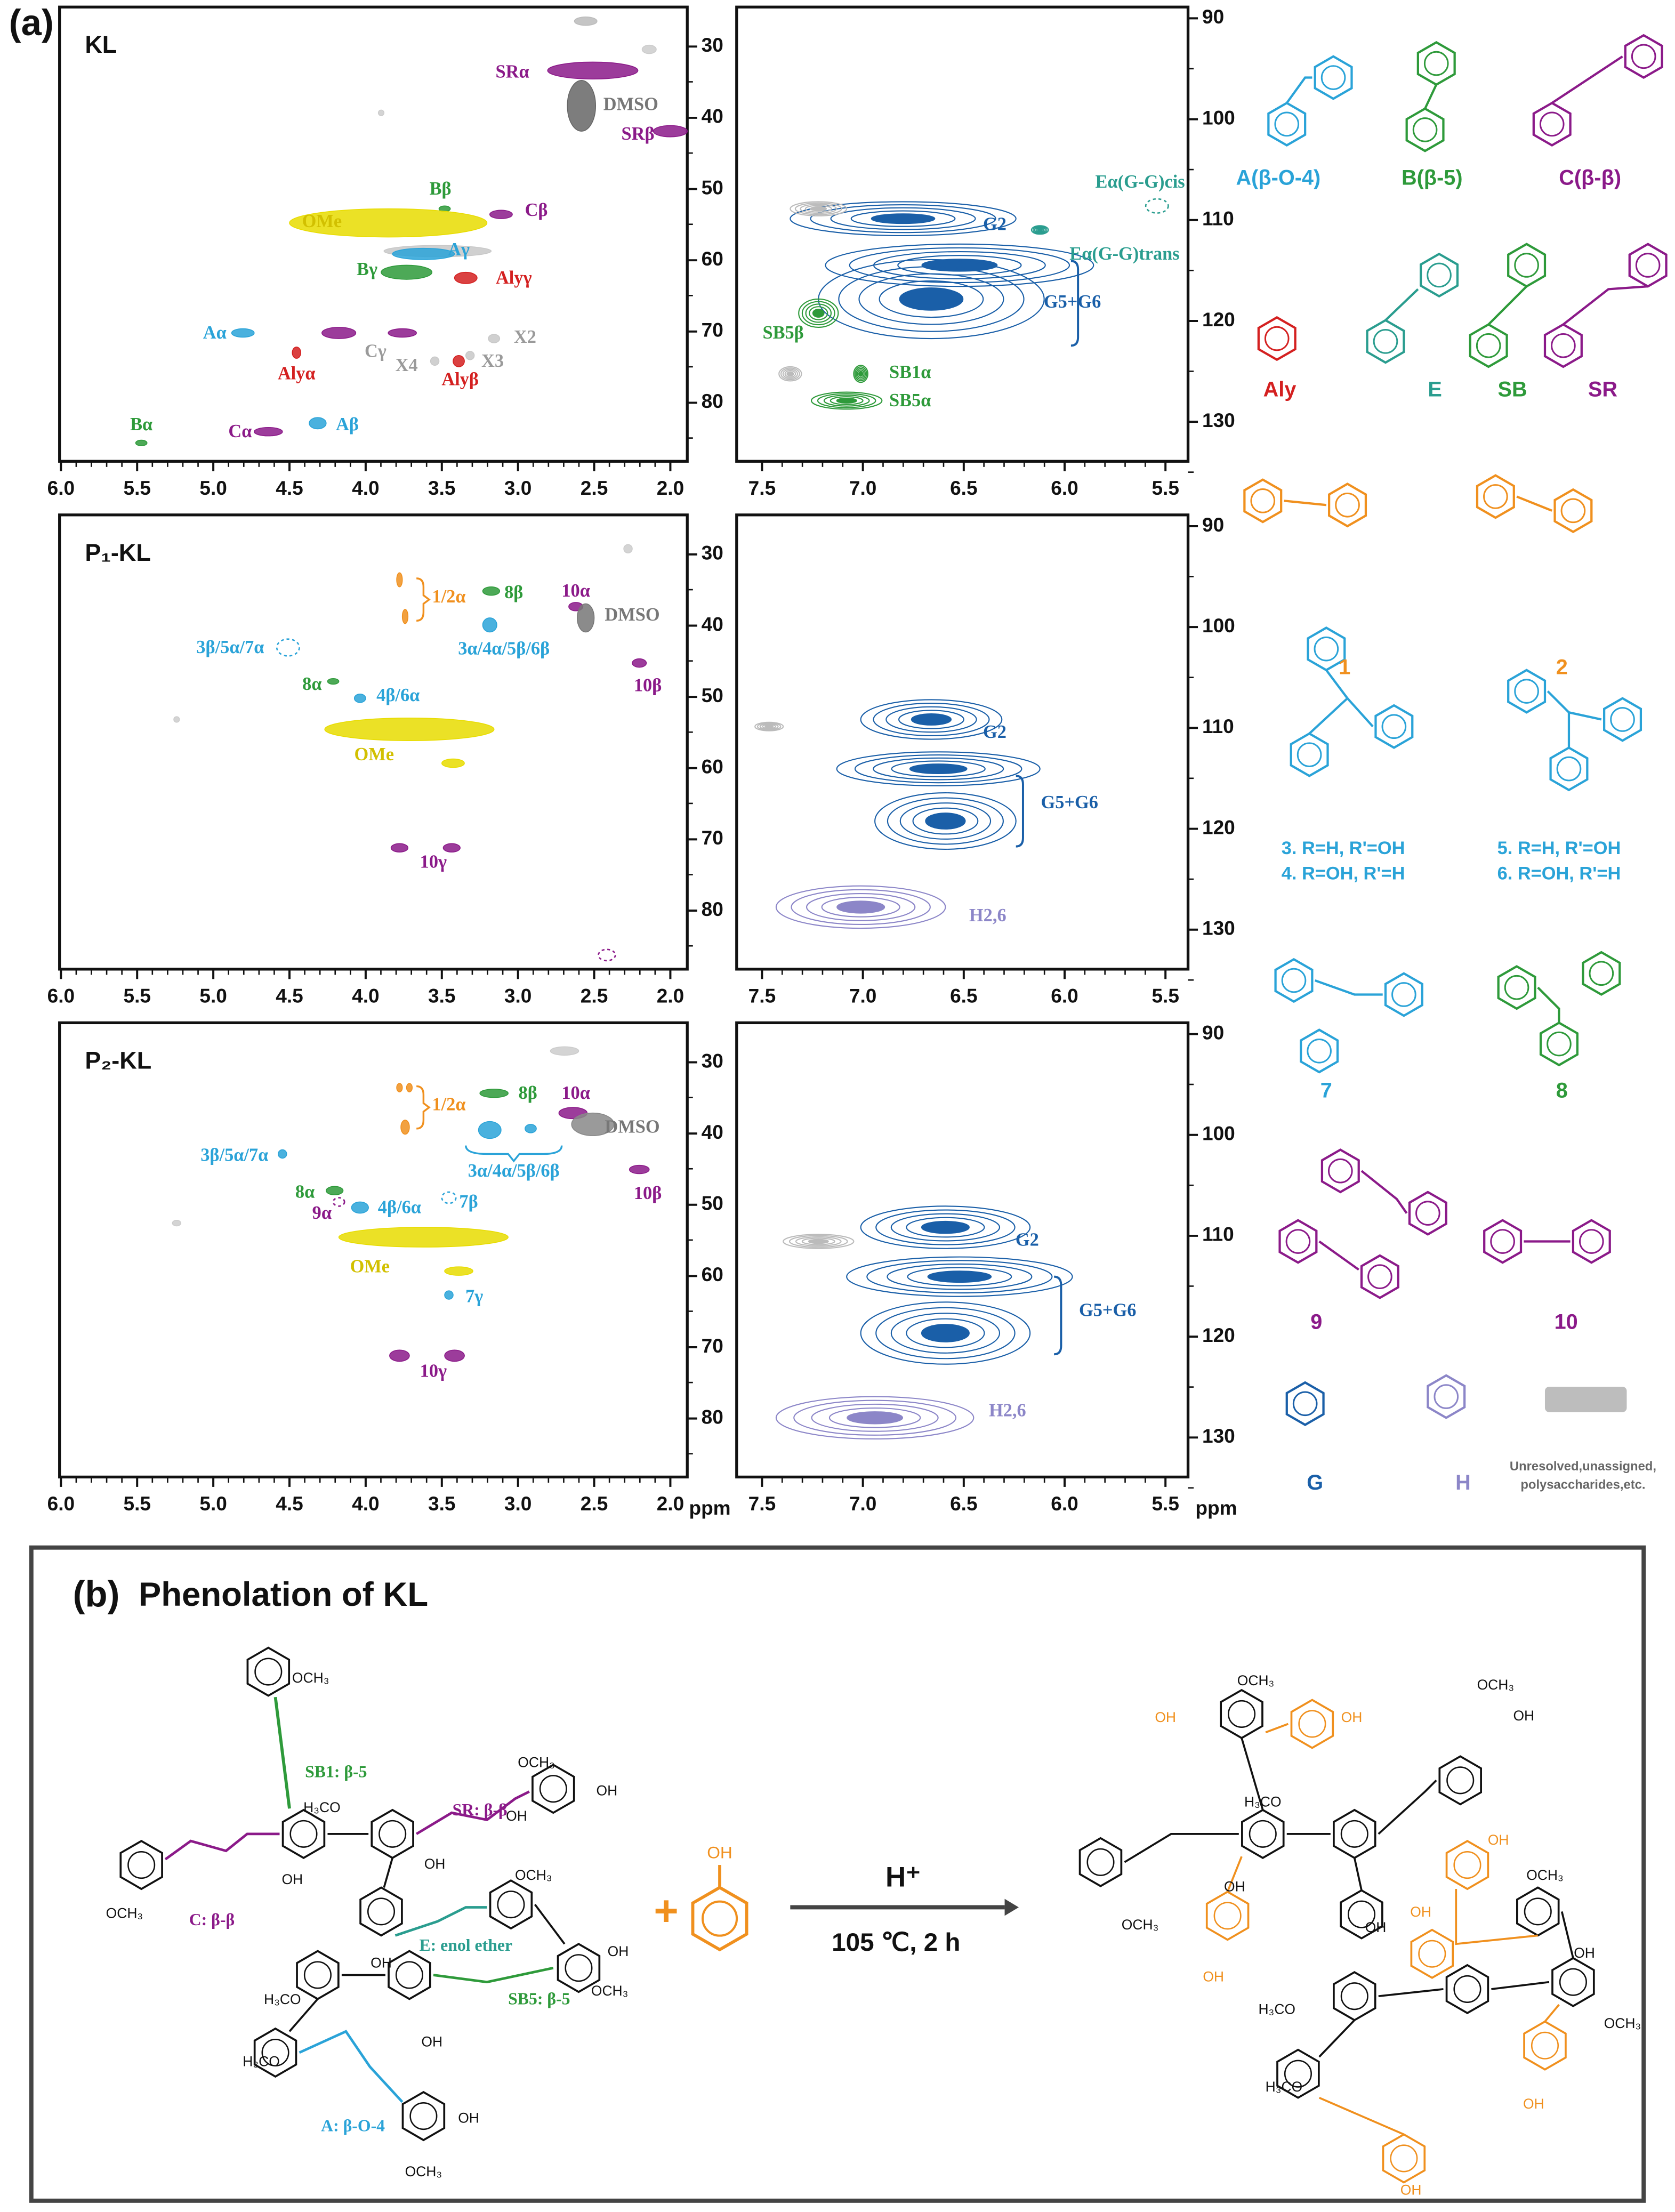  What do you see at coordinates (441, 488) in the screenshot?
I see `x-tick-label: 3.5` at bounding box center [441, 488].